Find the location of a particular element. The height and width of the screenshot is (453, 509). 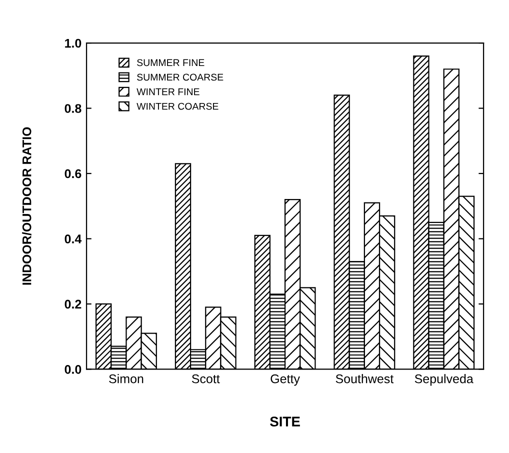

x-tick-label: Getty is located at coordinates (285, 380).